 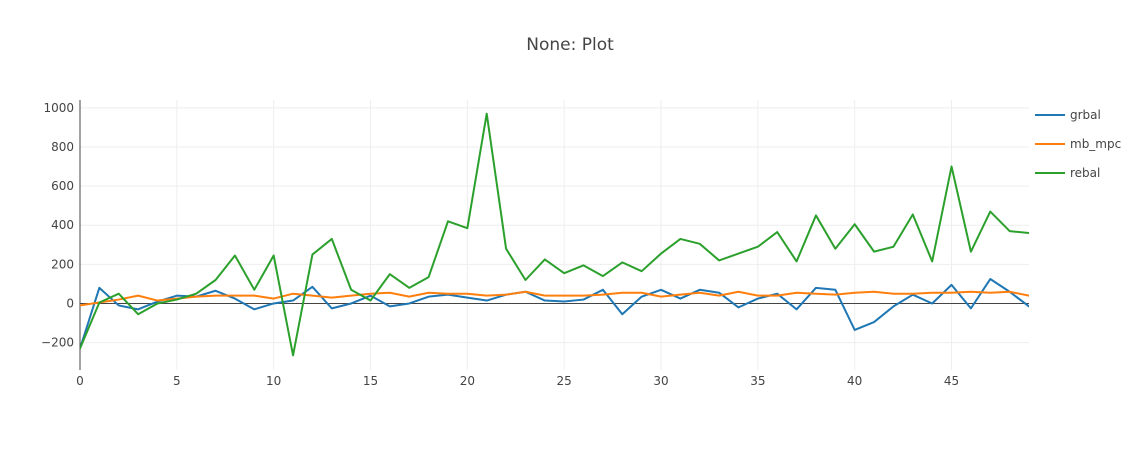 What do you see at coordinates (1095, 144) in the screenshot?
I see `legend-label: mb_mpc` at bounding box center [1095, 144].